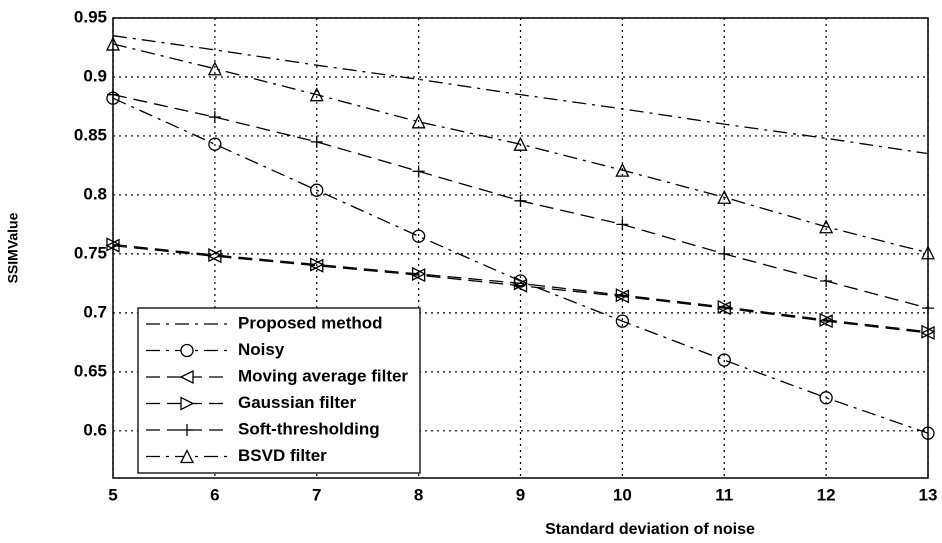 This screenshot has height=543, width=942. I want to click on x-tick-label: 8, so click(418, 494).